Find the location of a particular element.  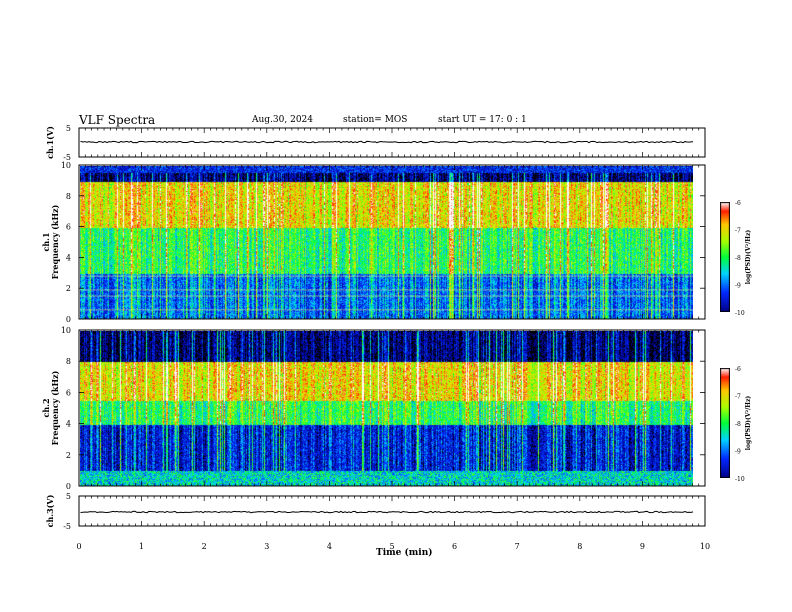

x-tick-label: 6 is located at coordinates (454, 546).